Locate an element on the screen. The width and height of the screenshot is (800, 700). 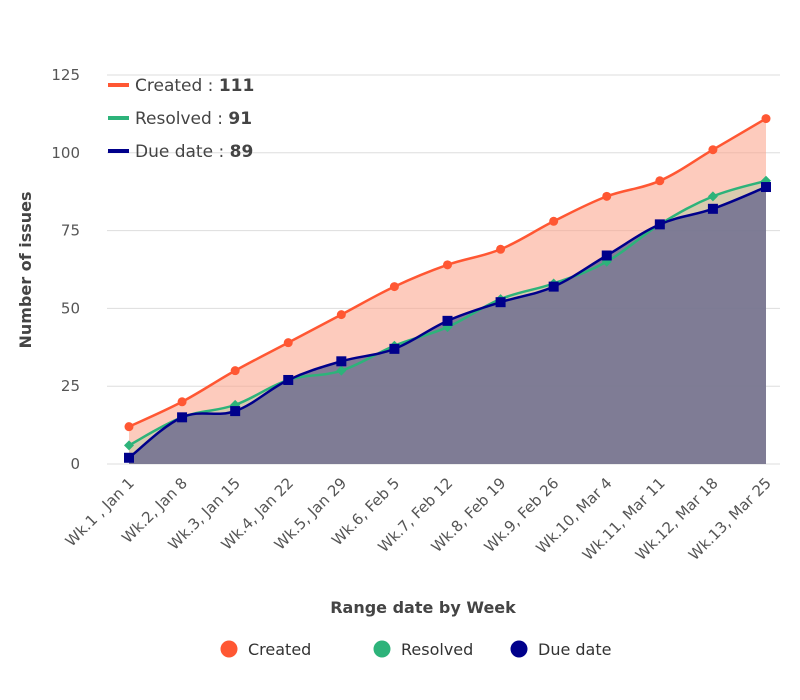
y-axis-title: Number of issues is located at coordinates (25, 269).